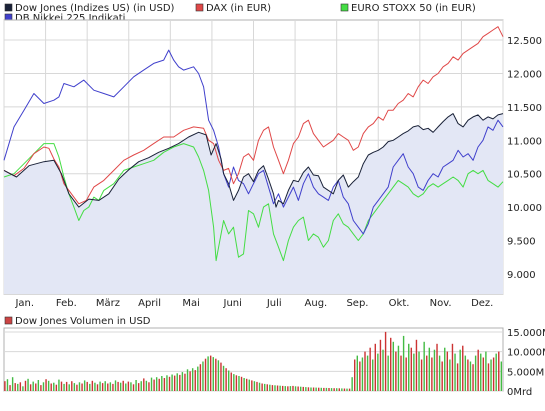 The width and height of the screenshot is (545, 411). What do you see at coordinates (524, 108) in the screenshot?
I see `y-tick-label: 11.500` at bounding box center [524, 108].